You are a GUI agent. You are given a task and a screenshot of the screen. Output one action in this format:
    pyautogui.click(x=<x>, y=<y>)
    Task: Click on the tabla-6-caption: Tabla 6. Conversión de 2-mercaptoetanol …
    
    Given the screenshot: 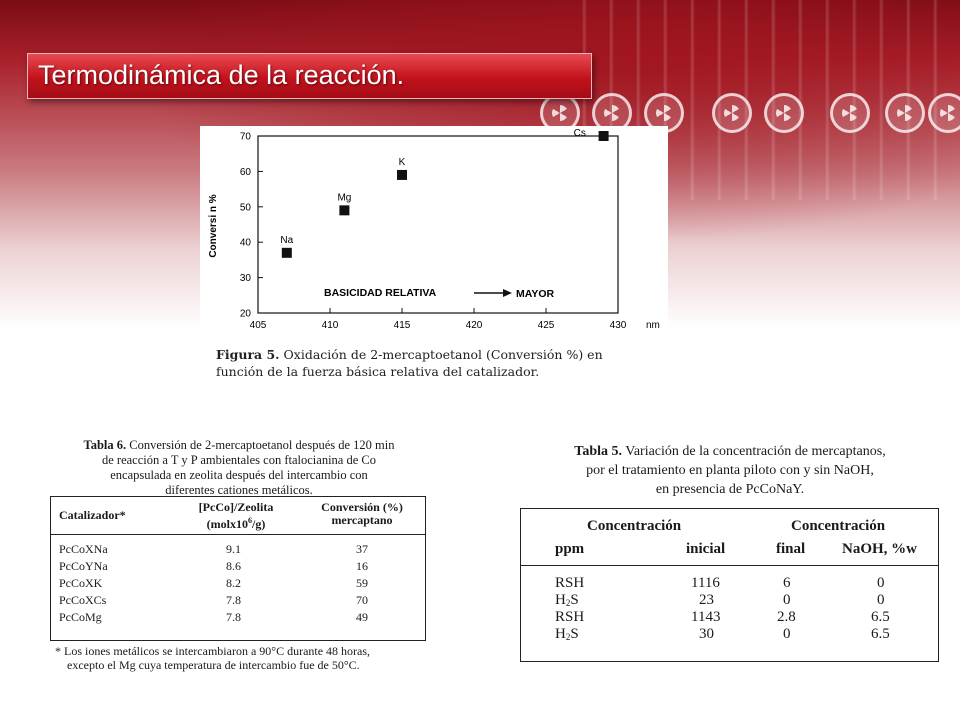 What is the action you would take?
    pyautogui.click(x=239, y=468)
    